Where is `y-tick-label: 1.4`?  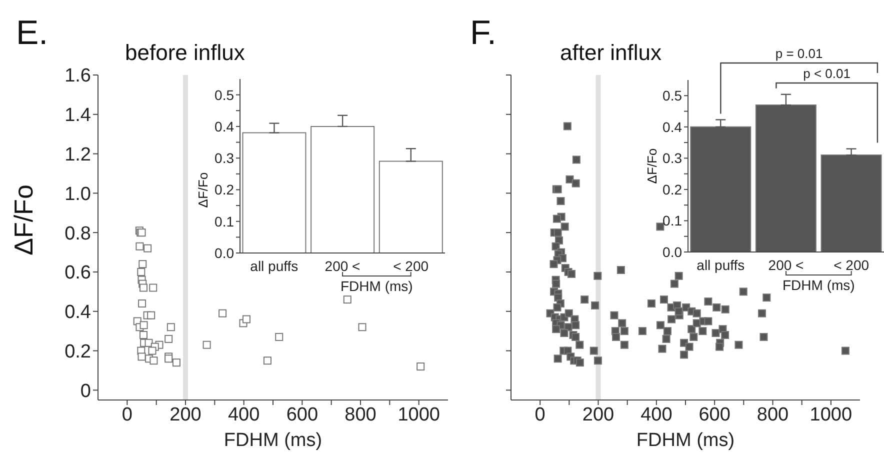 y-tick-label: 1.4 is located at coordinates (78, 115).